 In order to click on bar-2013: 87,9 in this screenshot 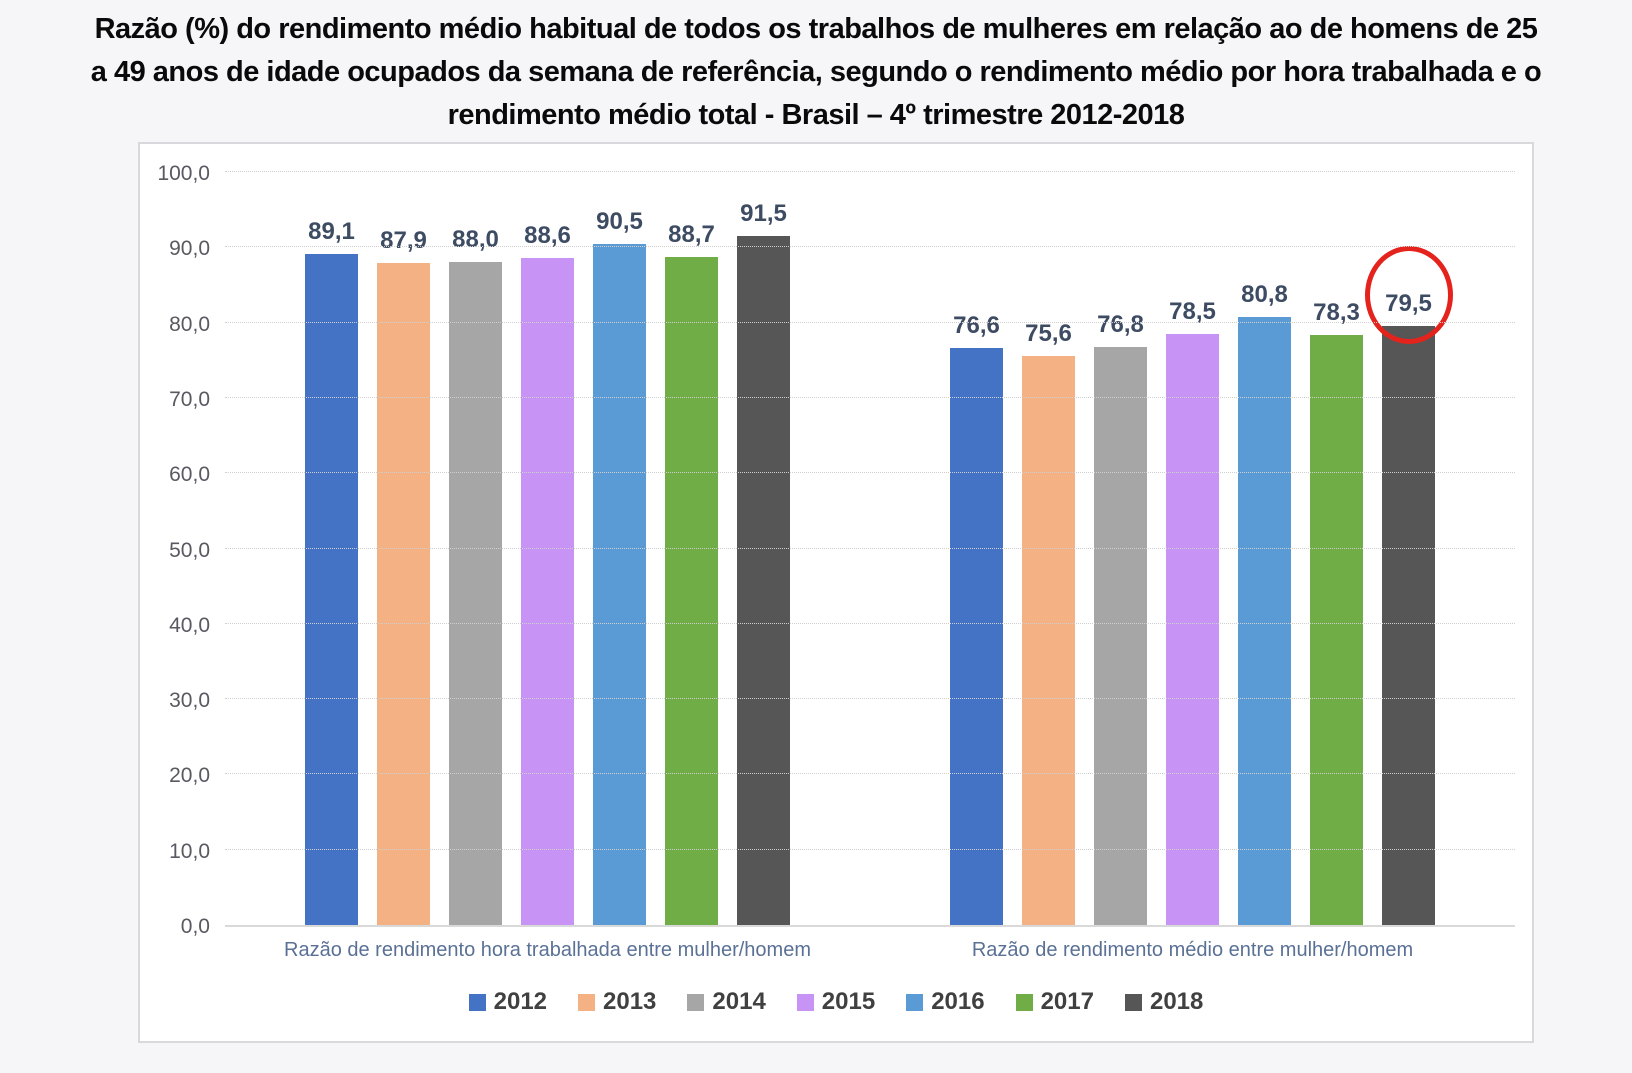, I will do `click(403, 576)`.